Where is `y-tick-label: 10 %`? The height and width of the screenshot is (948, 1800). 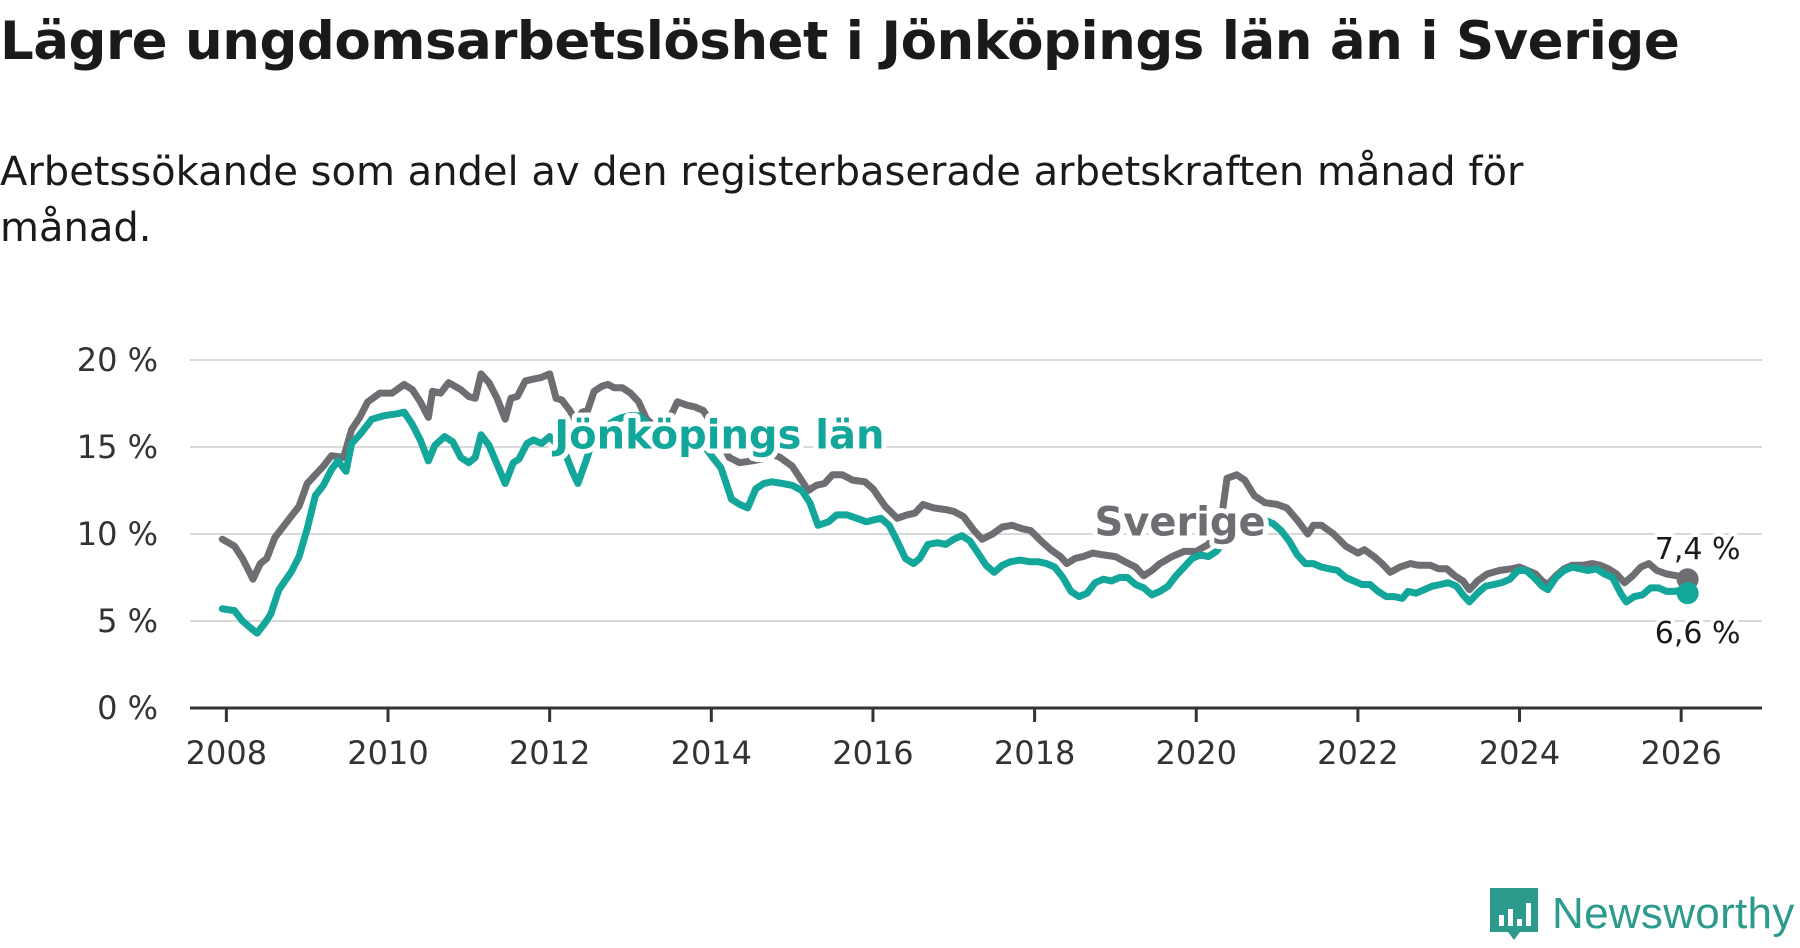
y-tick-label: 10 % is located at coordinates (117, 534).